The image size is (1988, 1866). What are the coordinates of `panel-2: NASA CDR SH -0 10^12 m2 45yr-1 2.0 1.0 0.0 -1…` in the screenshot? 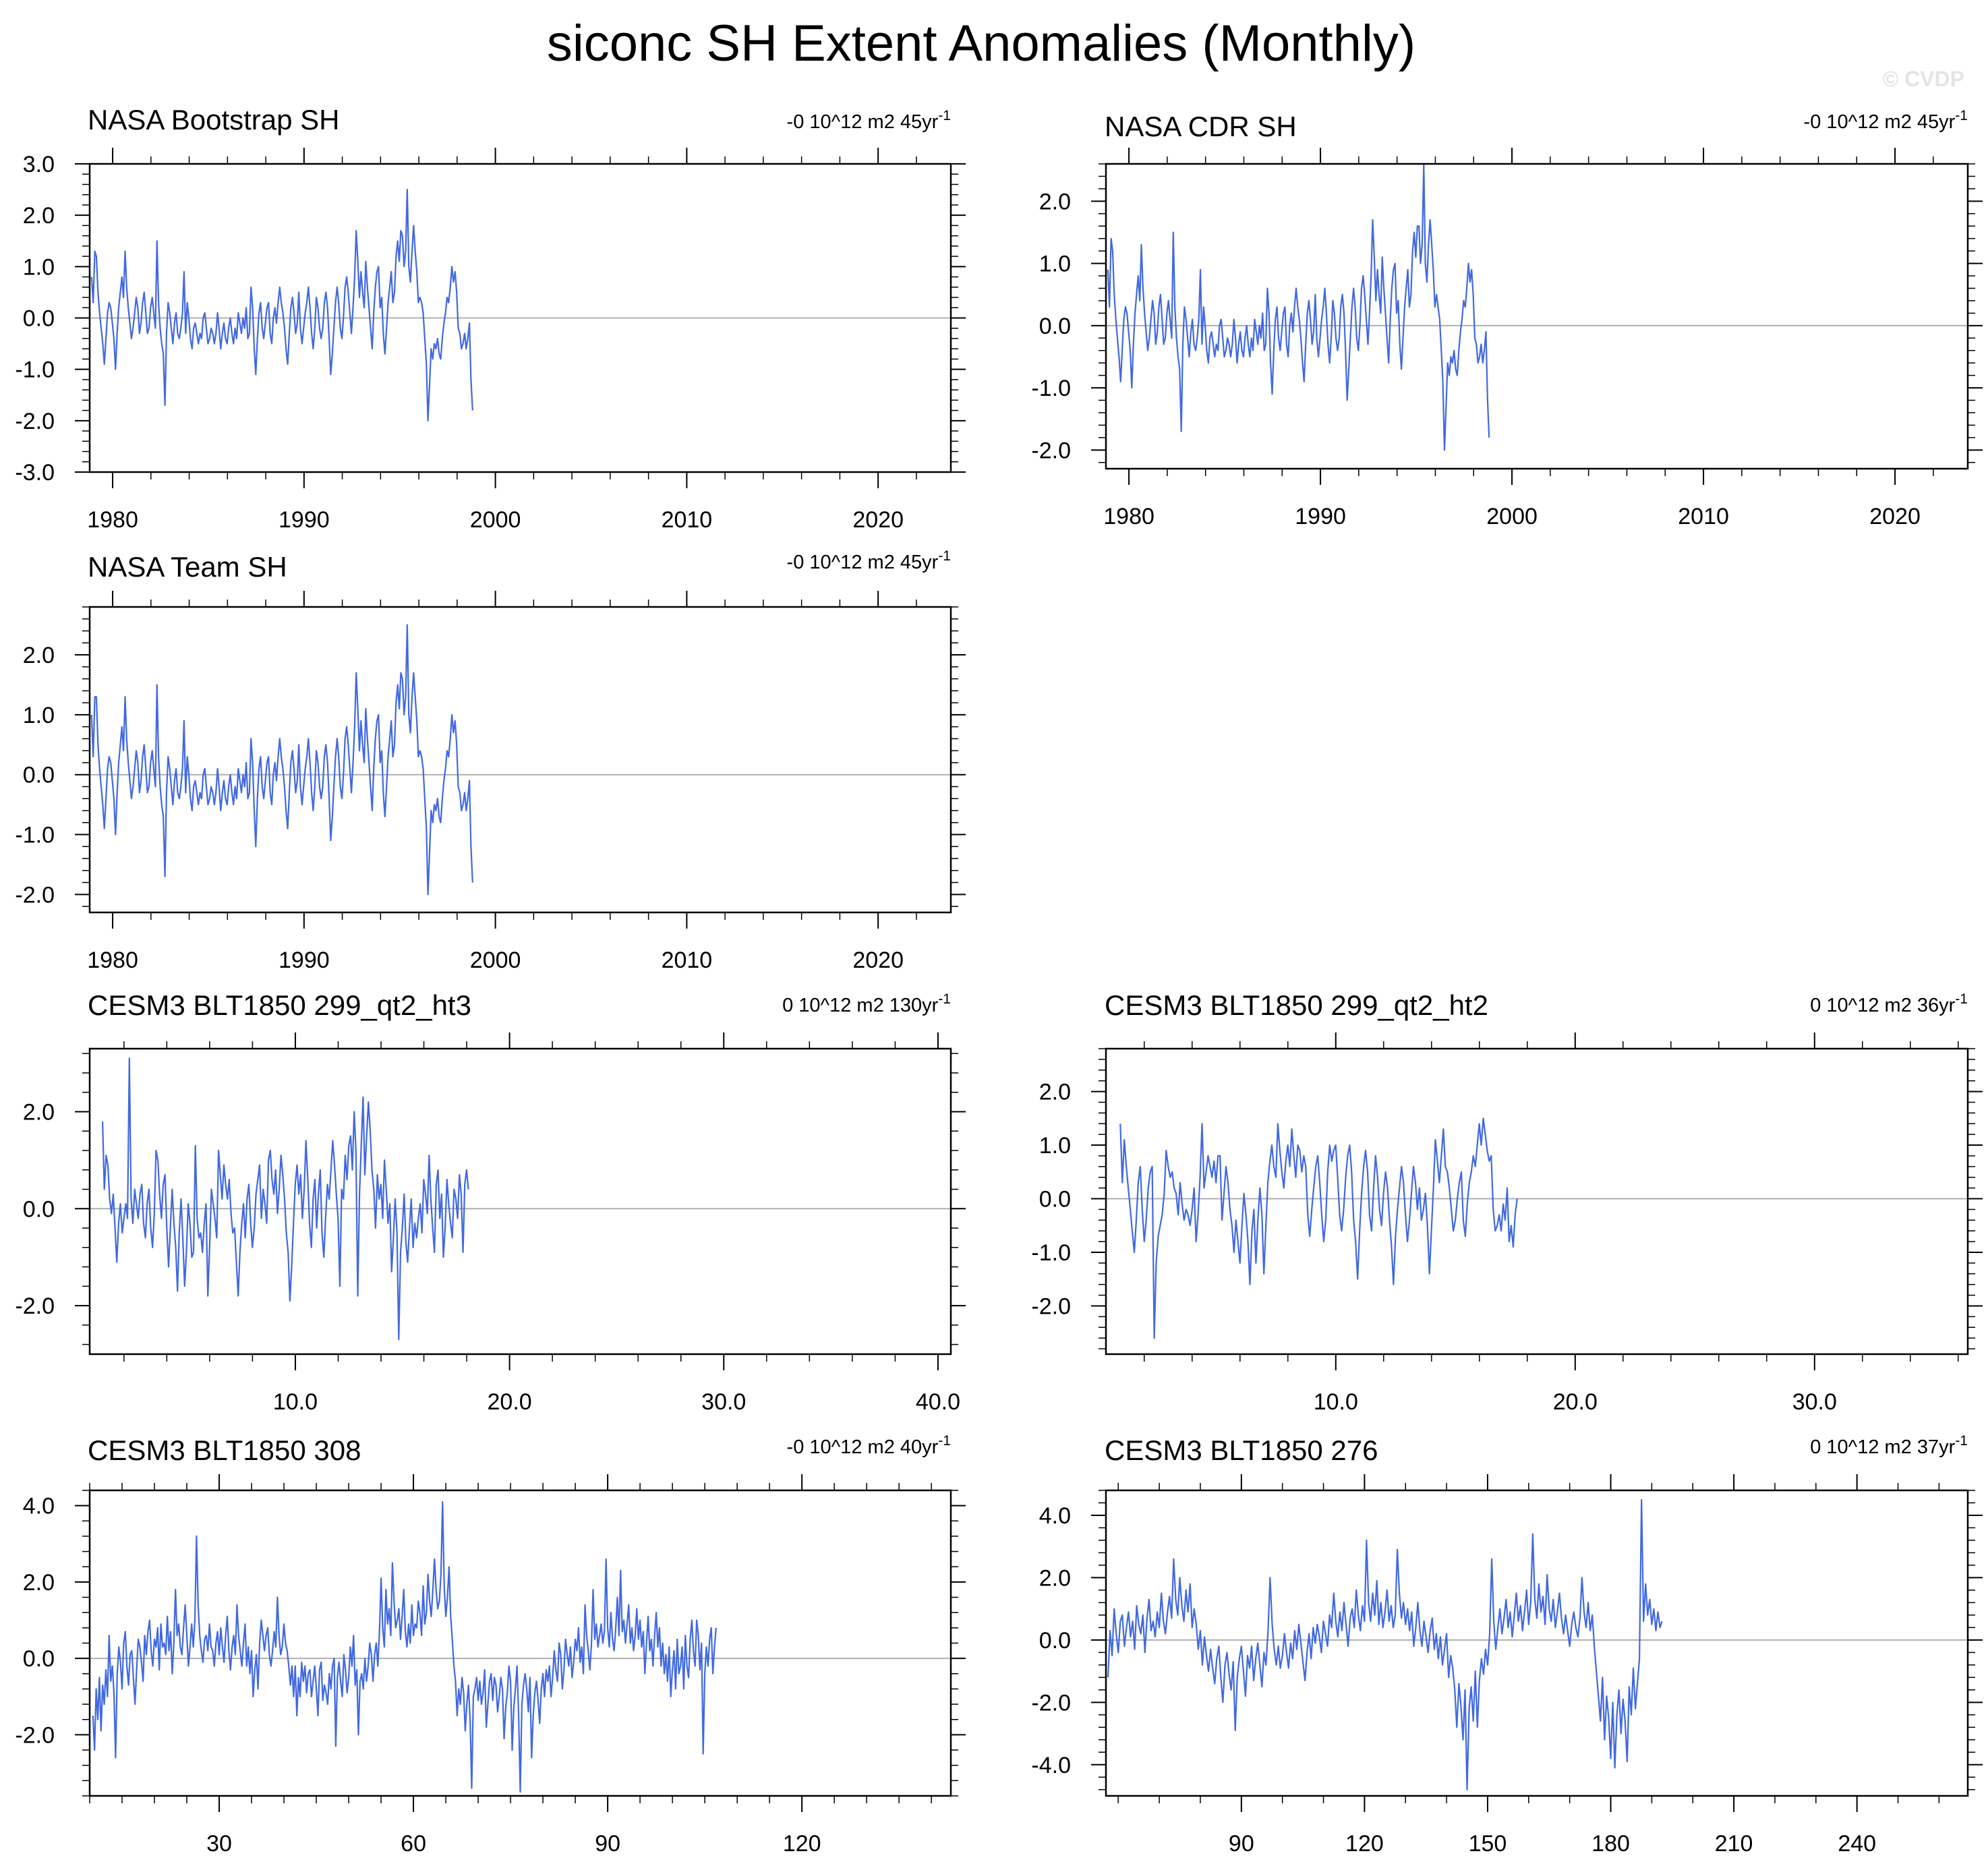 It's located at (1507, 318).